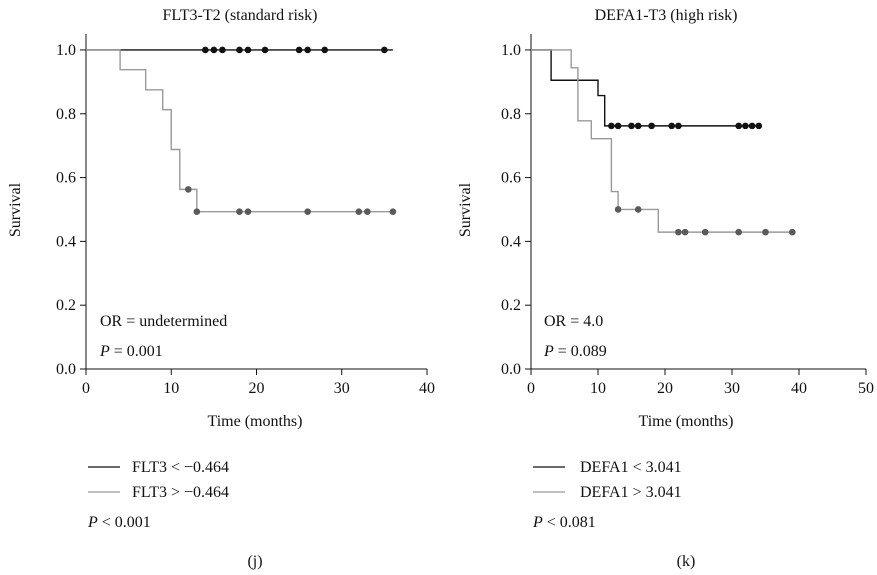 Image resolution: width=877 pixels, height=575 pixels. I want to click on or-annotation: OR = undetermined, so click(163, 321).